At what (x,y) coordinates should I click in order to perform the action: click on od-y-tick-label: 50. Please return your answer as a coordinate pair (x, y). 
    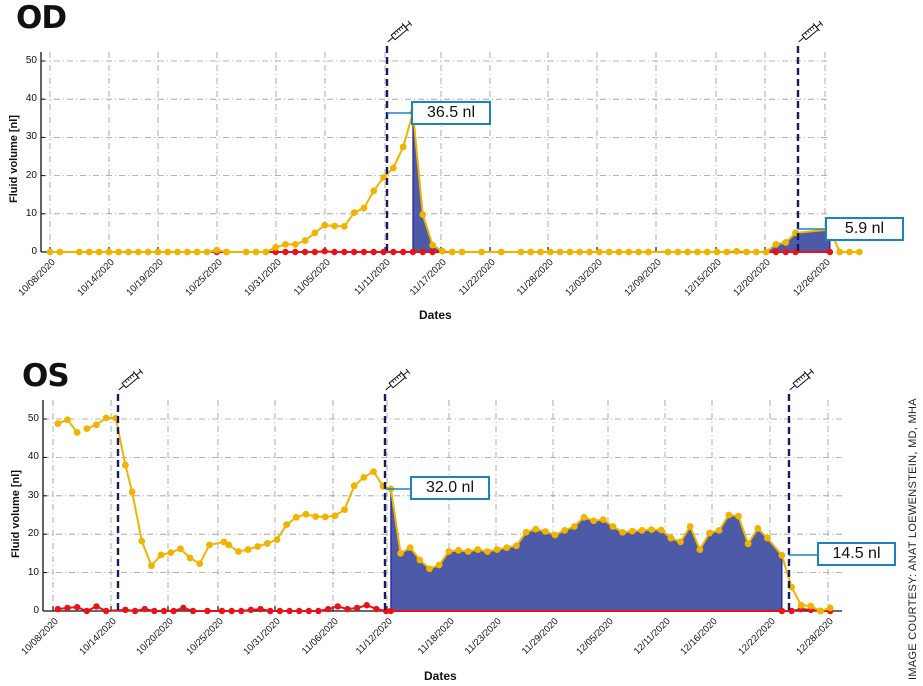
    Looking at the image, I should click on (31, 60).